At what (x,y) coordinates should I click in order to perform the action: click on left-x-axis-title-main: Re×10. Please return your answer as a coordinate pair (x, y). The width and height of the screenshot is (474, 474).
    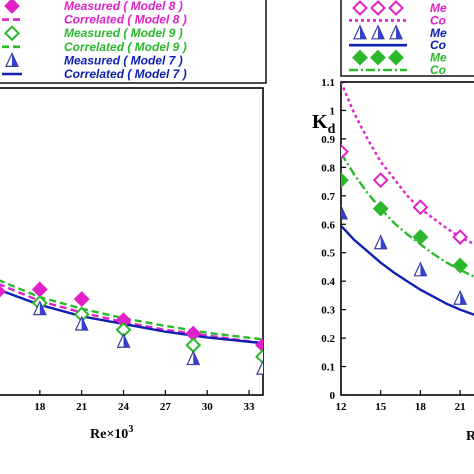
    Looking at the image, I should click on (109, 434).